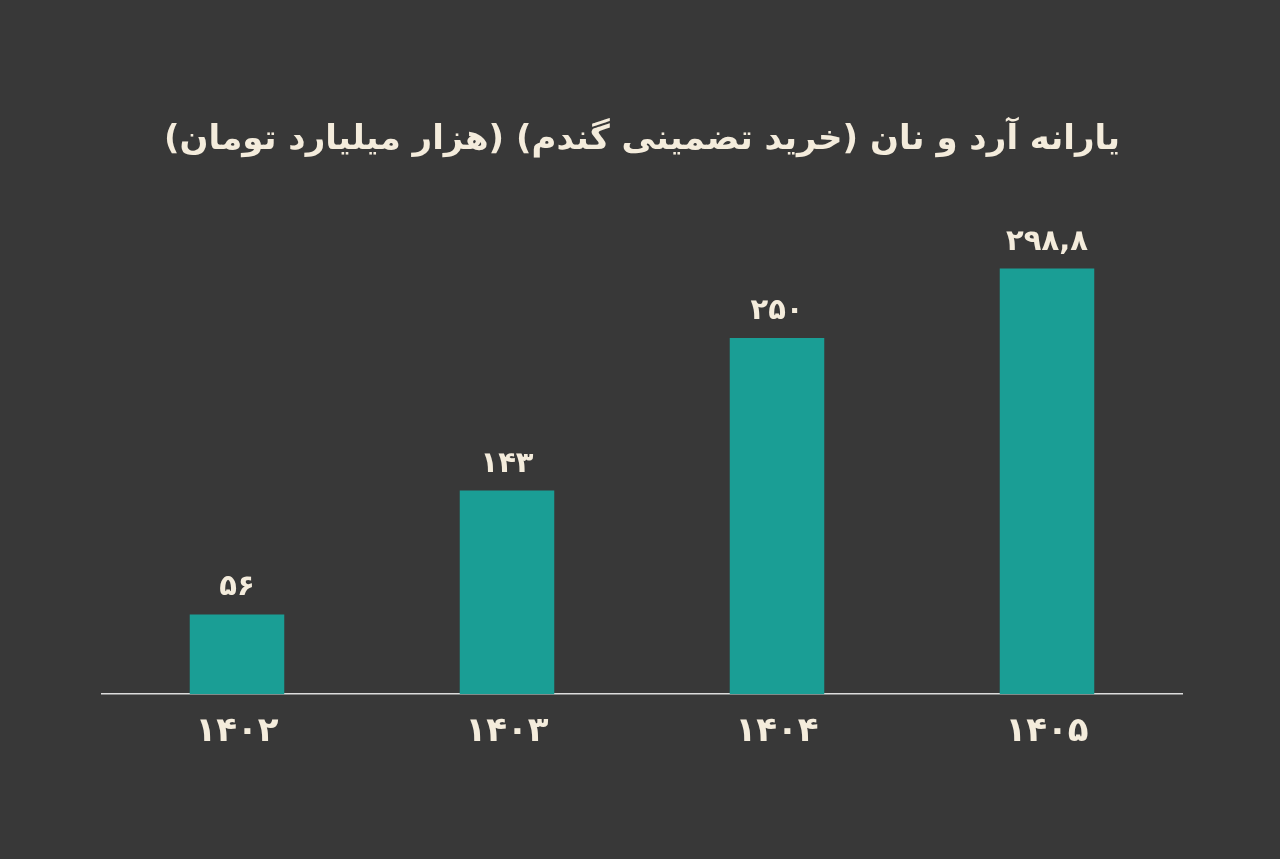 The image size is (1280, 859). Describe the element at coordinates (1047, 239) in the screenshot. I see `data-label: ۲۹۸,۸` at that location.